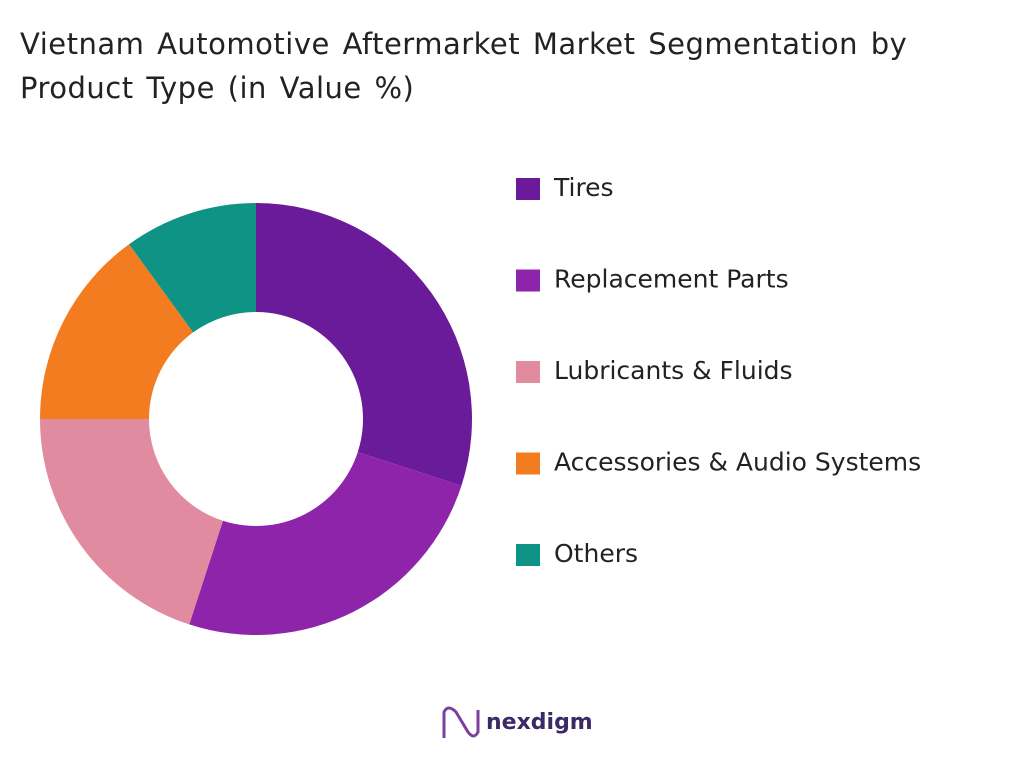 The height and width of the screenshot is (768, 1024). I want to click on brand-logo: nexdigm, so click(517, 722).